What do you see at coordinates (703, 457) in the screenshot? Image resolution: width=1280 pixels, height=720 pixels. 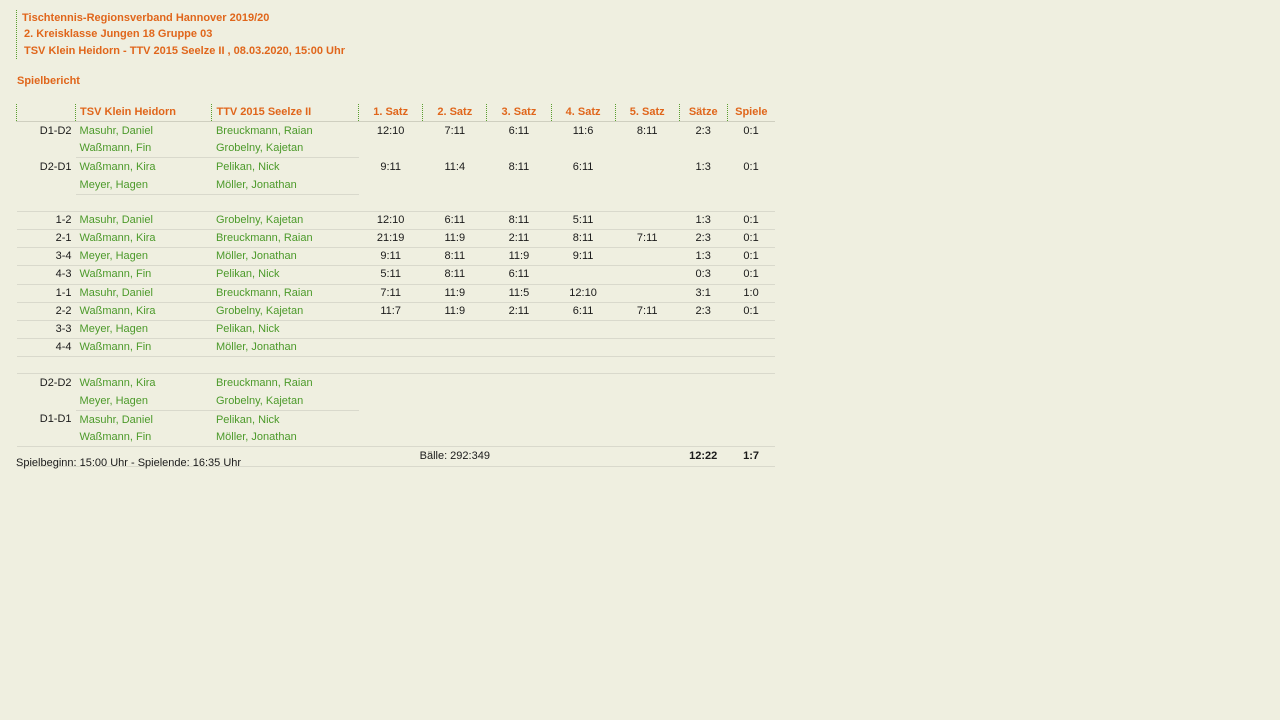 I see `summary-sets-total: 12:22` at bounding box center [703, 457].